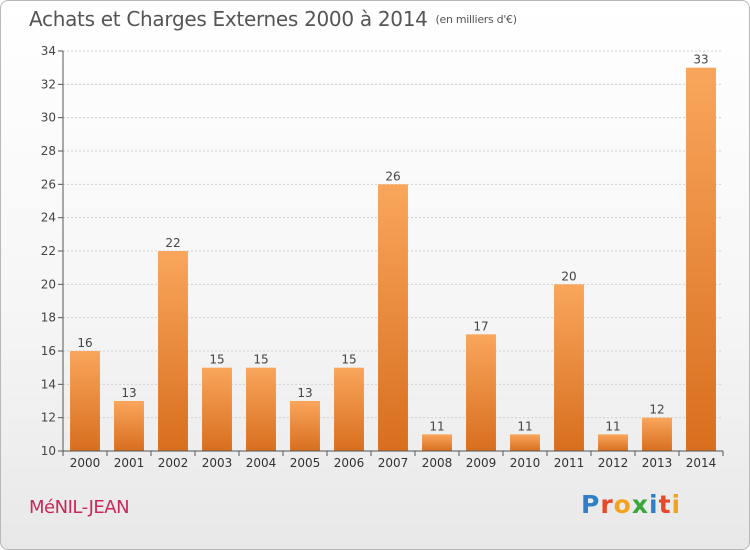  What do you see at coordinates (569, 463) in the screenshot?
I see `x-tick-label-2011: 2011` at bounding box center [569, 463].